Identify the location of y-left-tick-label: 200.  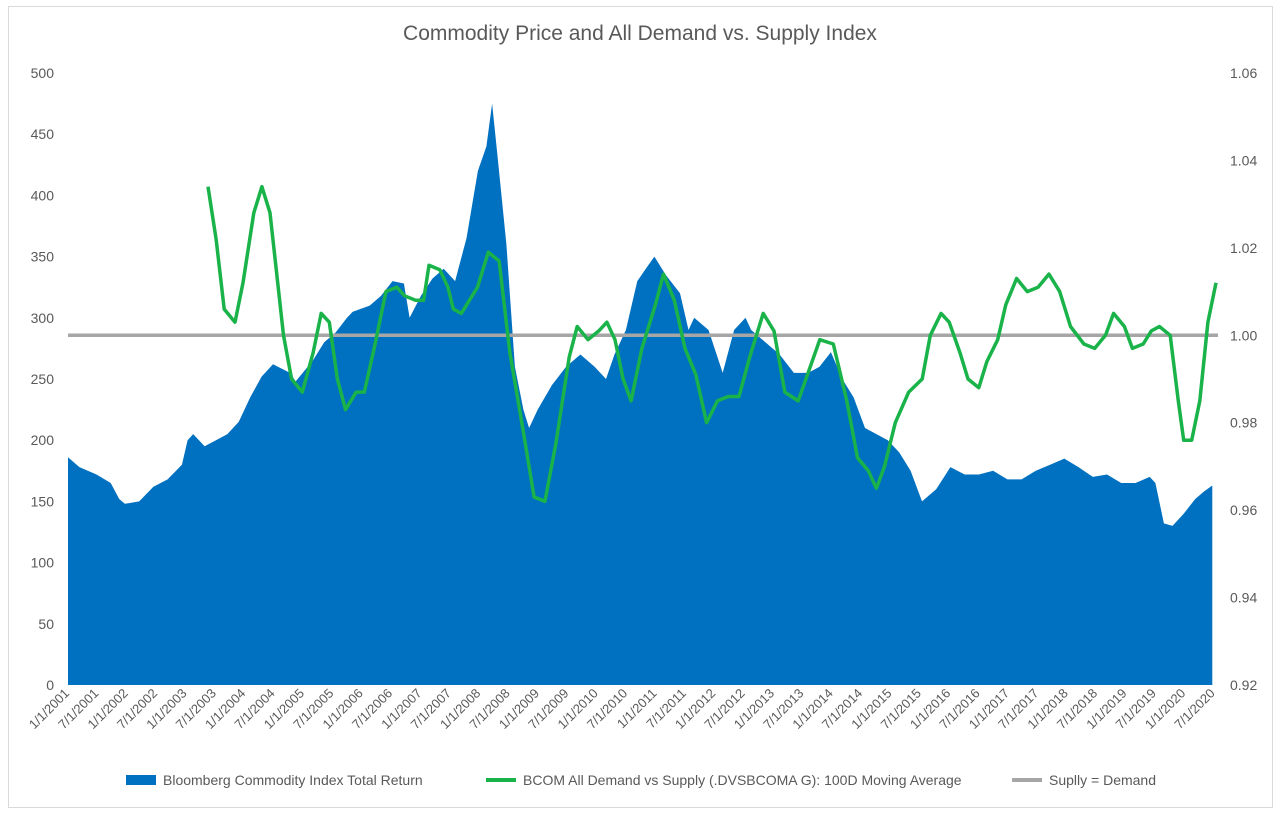
(43, 440).